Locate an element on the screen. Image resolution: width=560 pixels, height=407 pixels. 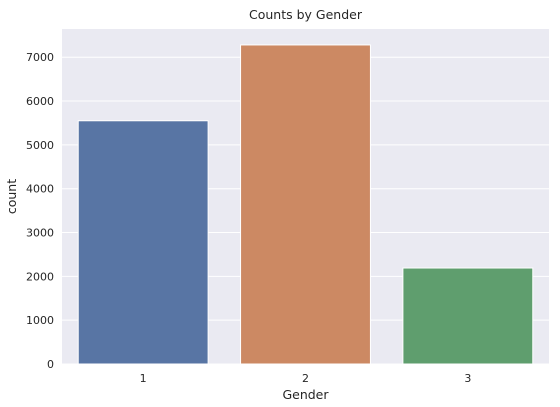
y-tick-label: 6000 is located at coordinates (40, 101).